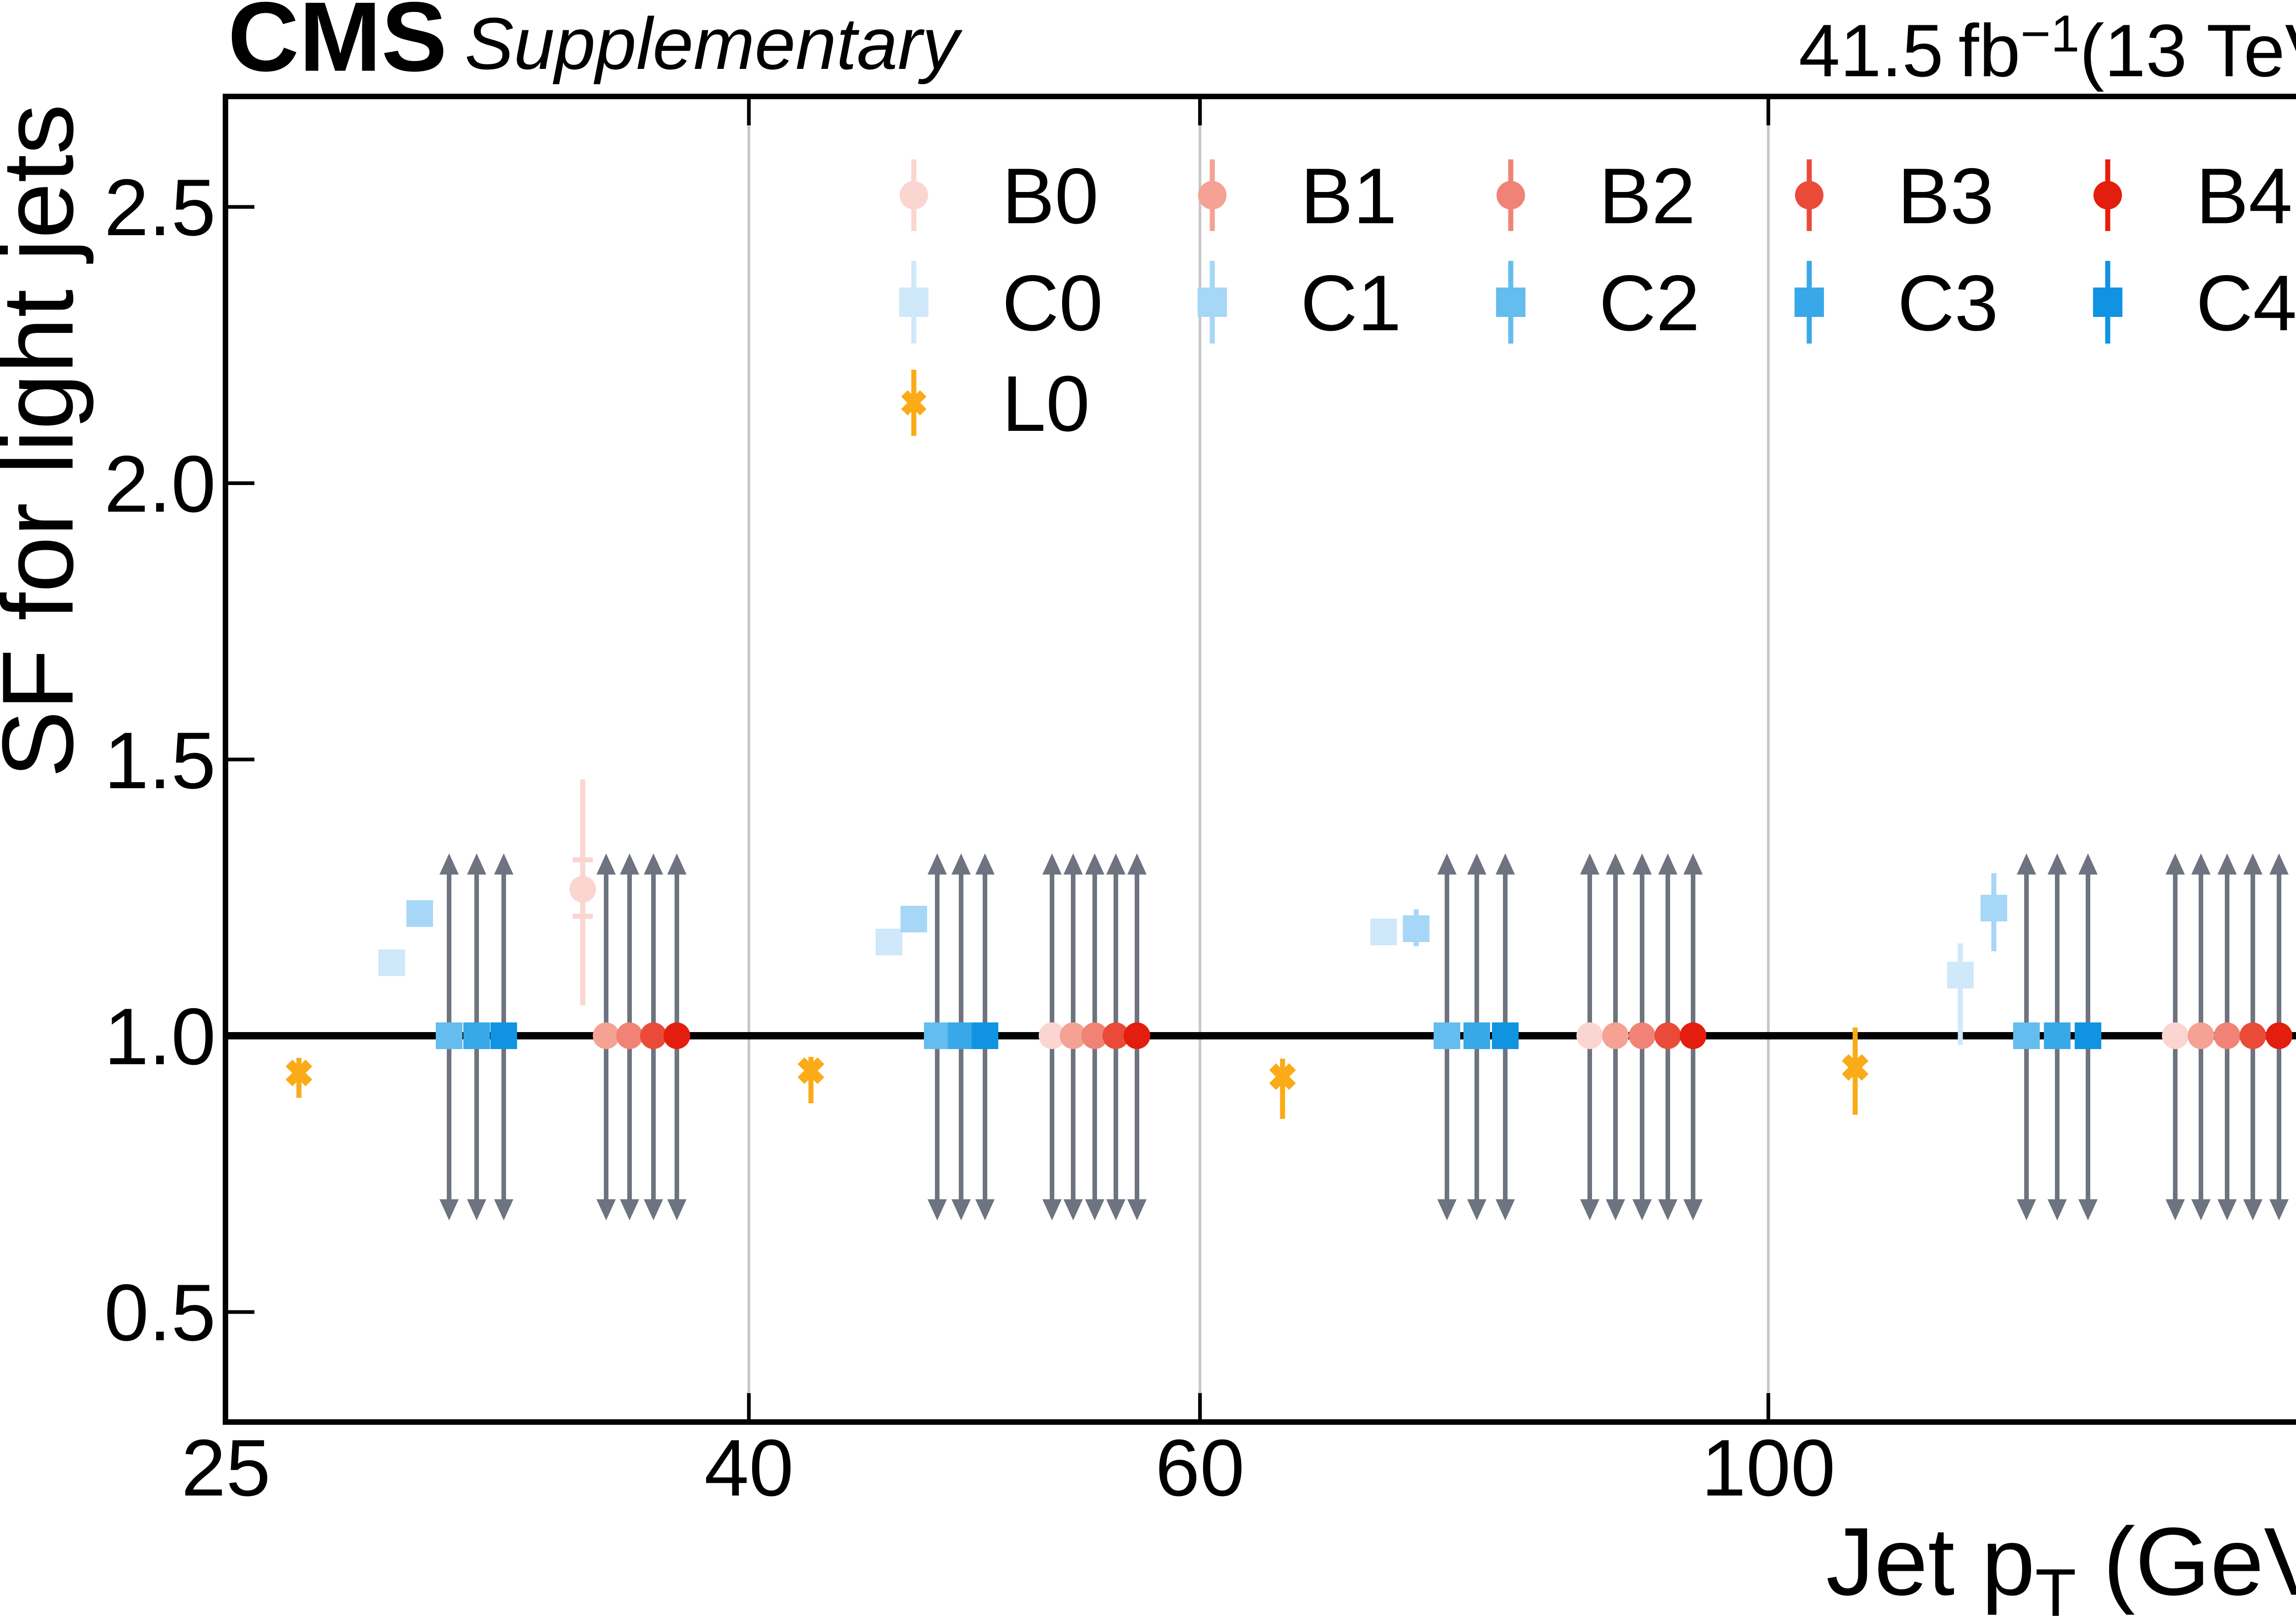 This screenshot has height=1620, width=2296. What do you see at coordinates (714, 43) in the screenshot?
I see `svg-text: Supplementary` at bounding box center [714, 43].